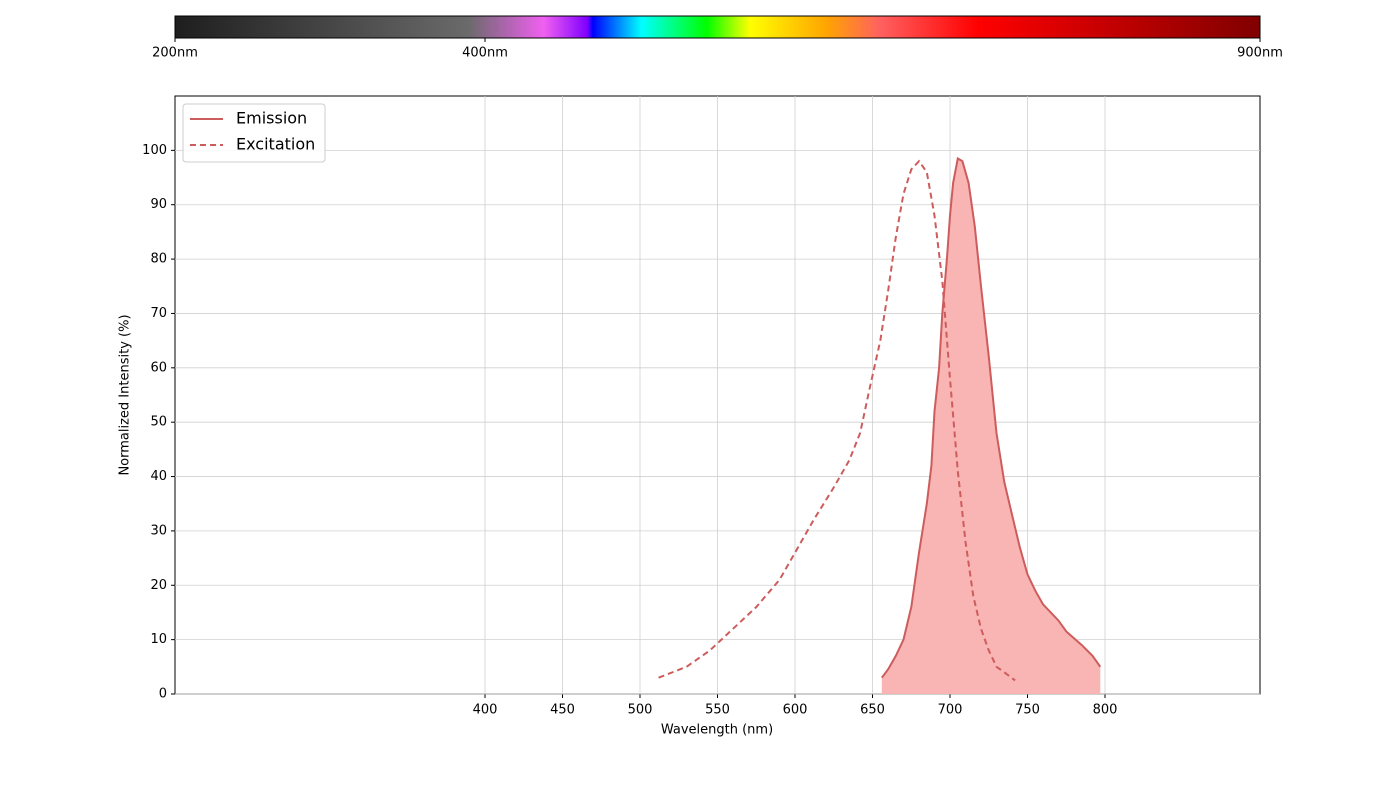 The width and height of the screenshot is (1400, 800). Describe the element at coordinates (175, 53) in the screenshot. I see `colorbar-tick-label: 200nm` at that location.